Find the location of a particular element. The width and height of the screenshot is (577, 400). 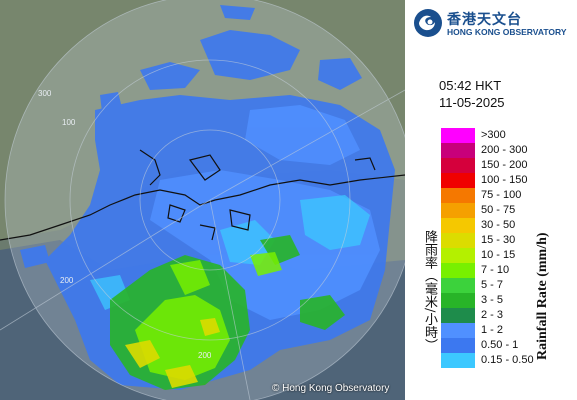

legend-row: 75 - 100 is located at coordinates (509, 195).